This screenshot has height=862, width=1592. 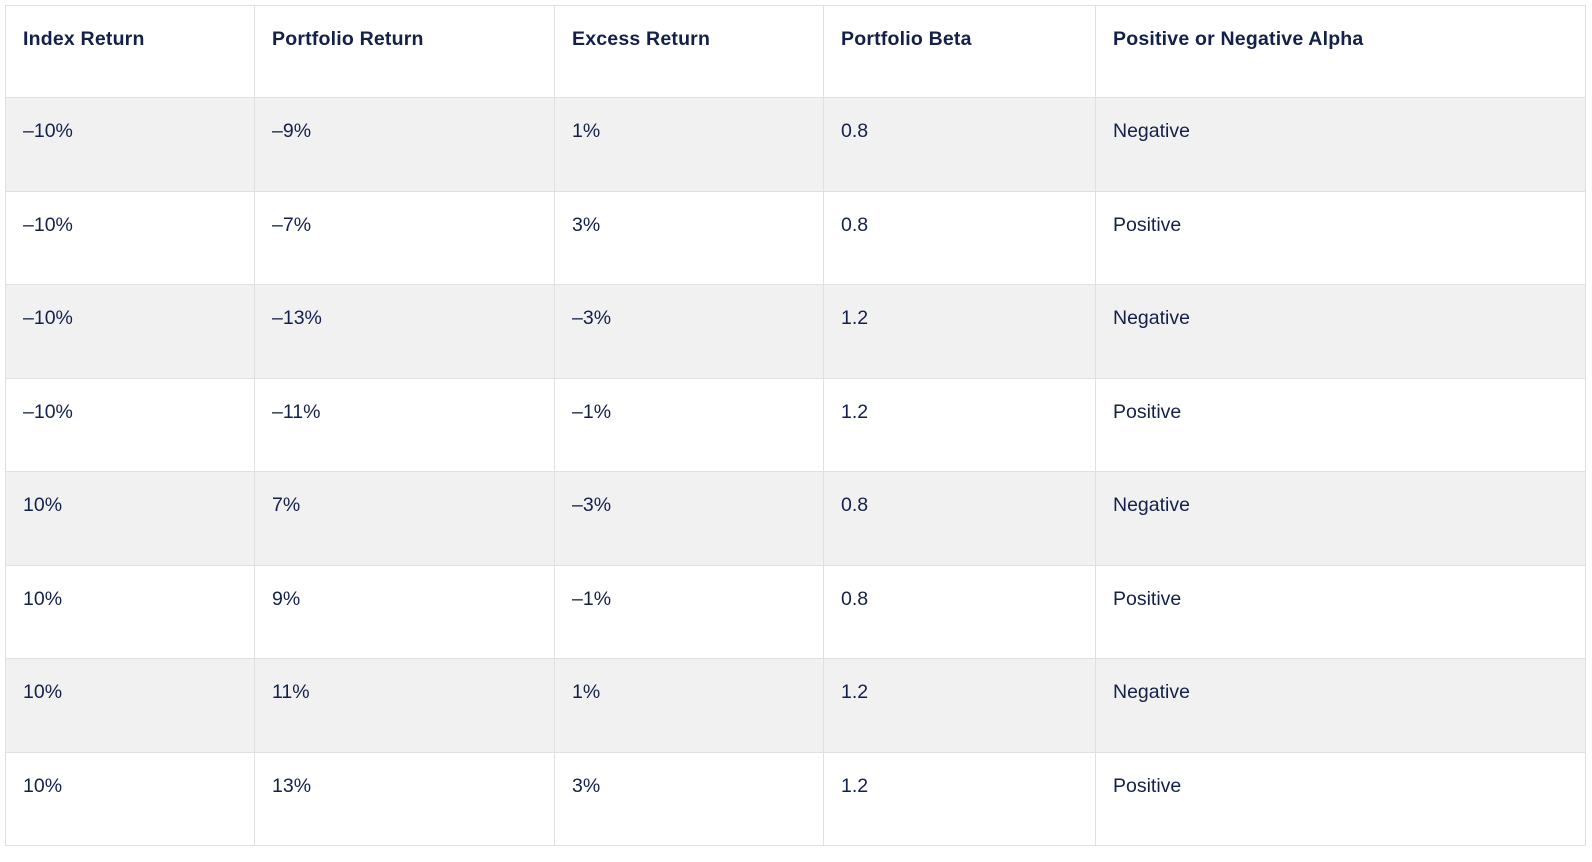 I want to click on column-header-excess-return: Excess Return, so click(x=689, y=51).